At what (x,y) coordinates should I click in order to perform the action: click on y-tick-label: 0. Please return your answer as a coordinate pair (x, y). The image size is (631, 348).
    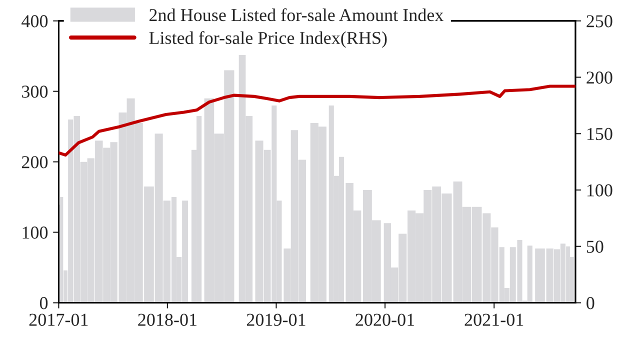
    Looking at the image, I should click on (44, 303).